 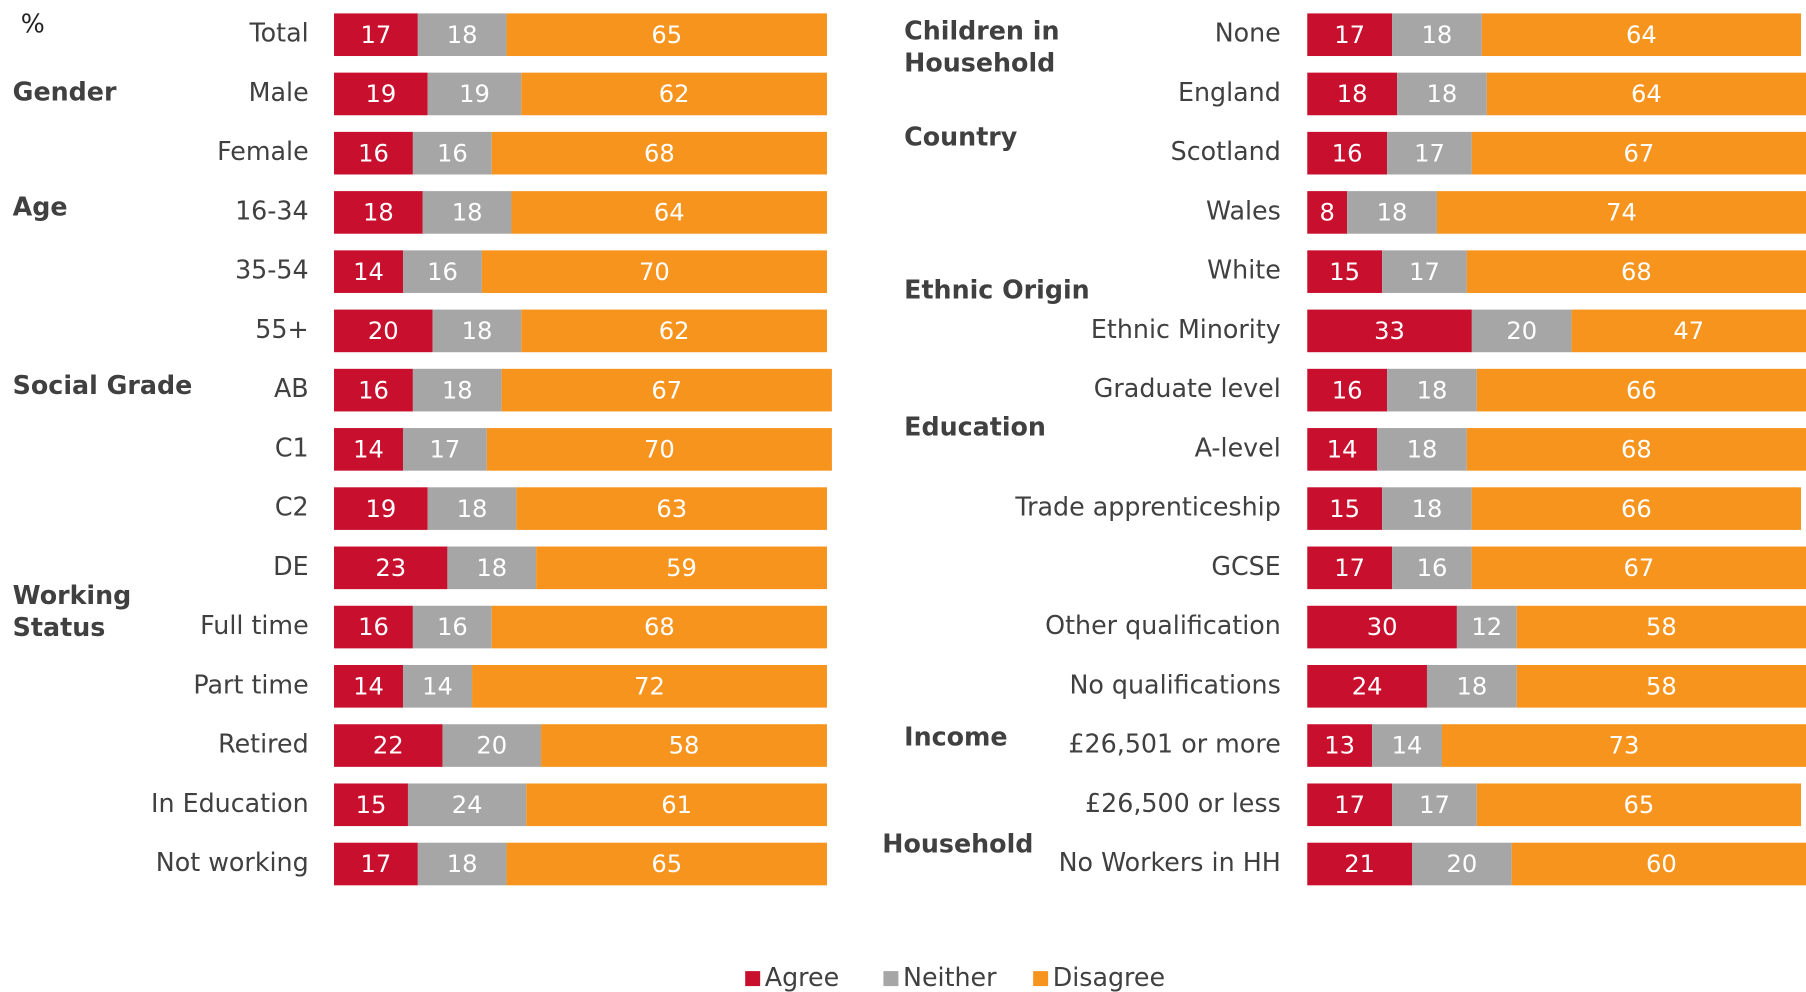 What do you see at coordinates (961, 136) in the screenshot?
I see `group-label: Country` at bounding box center [961, 136].